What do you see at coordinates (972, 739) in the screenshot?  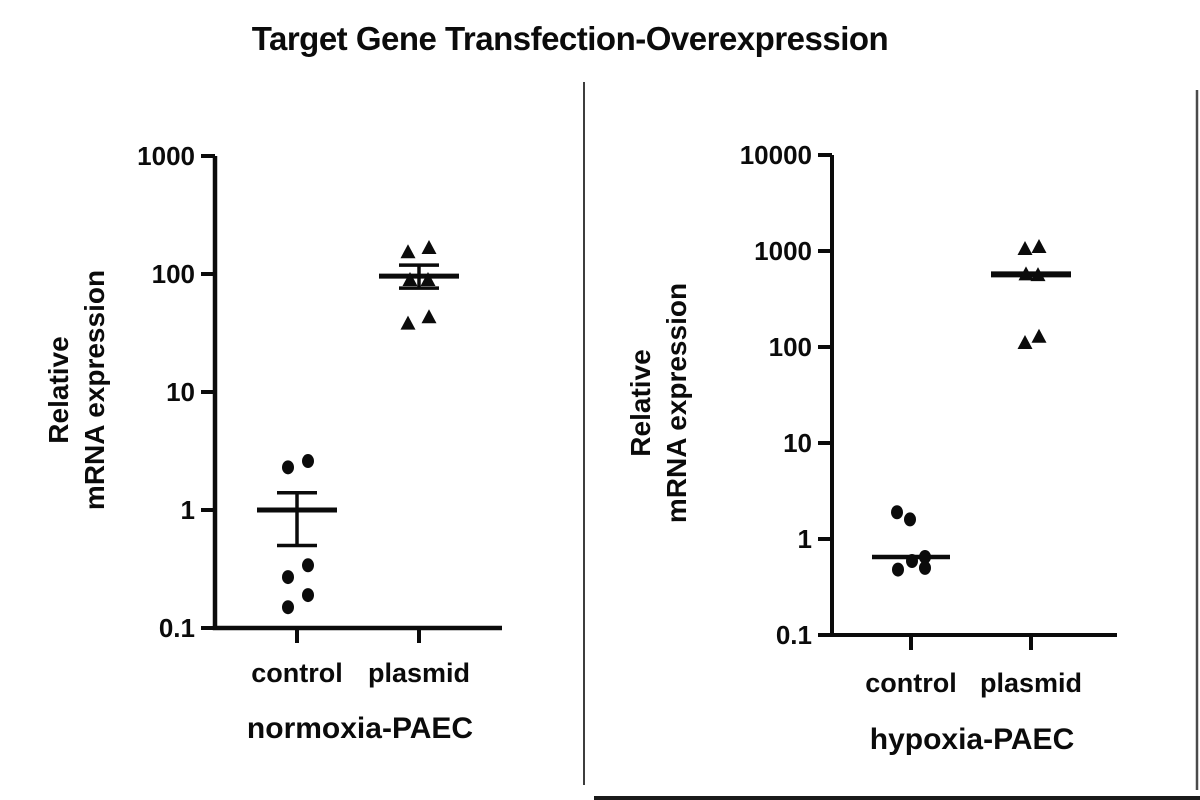 I see `panel-title: hypoxia-PAEC` at bounding box center [972, 739].